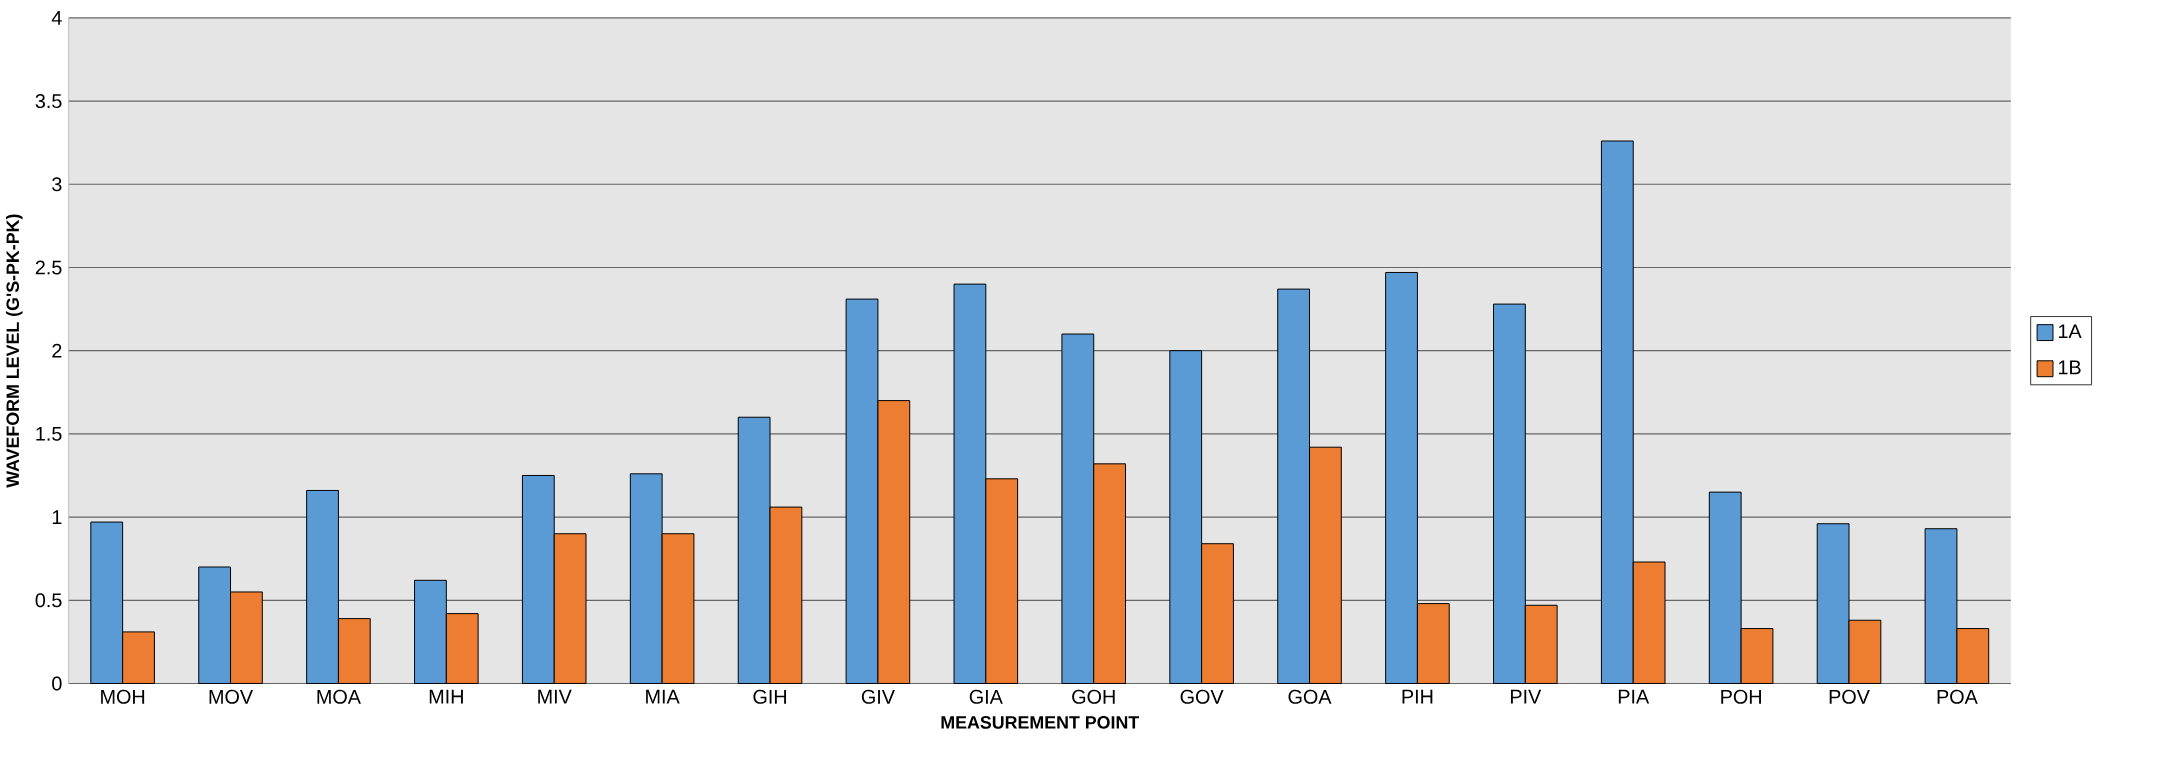  I want to click on x-tick-label: POV, so click(1849, 696).